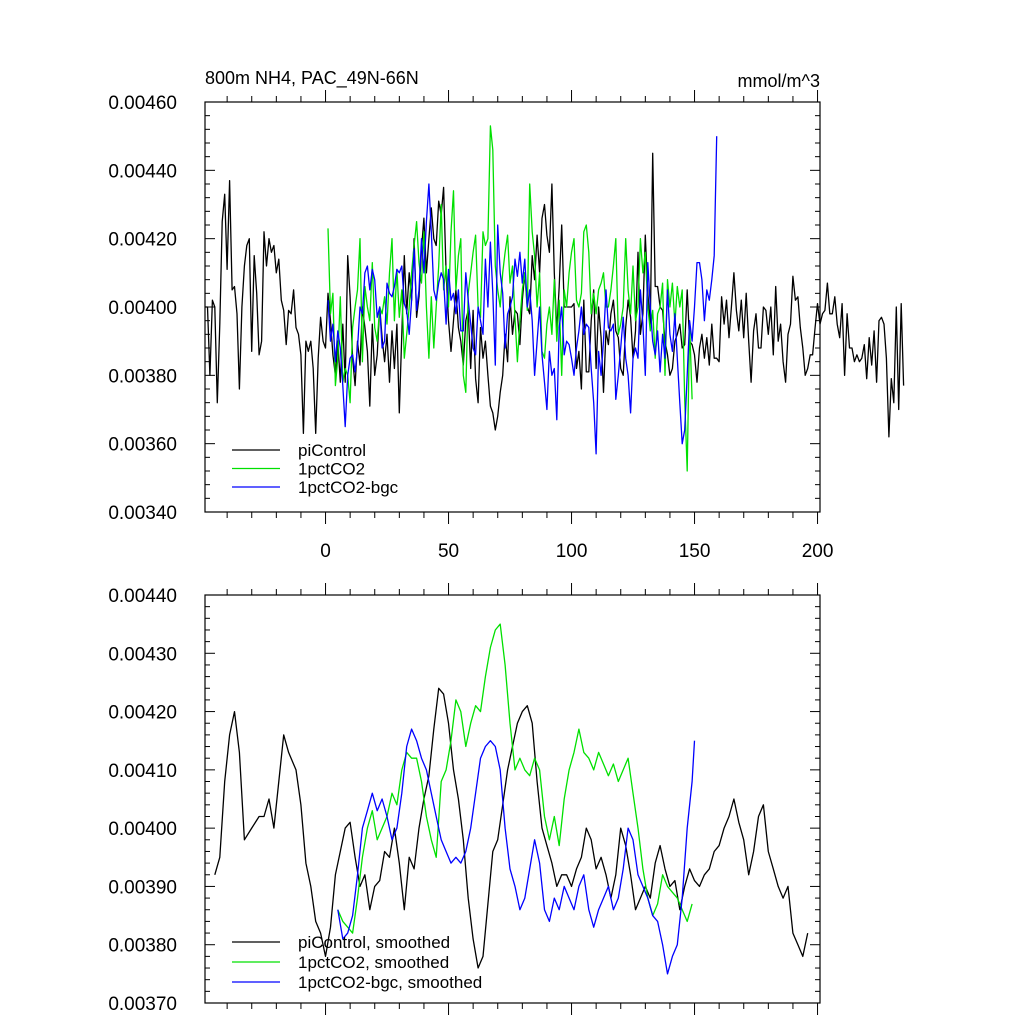 Image resolution: width=1024 pixels, height=1029 pixels. I want to click on series-line-1pctco2-smoothed, so click(515, 778).